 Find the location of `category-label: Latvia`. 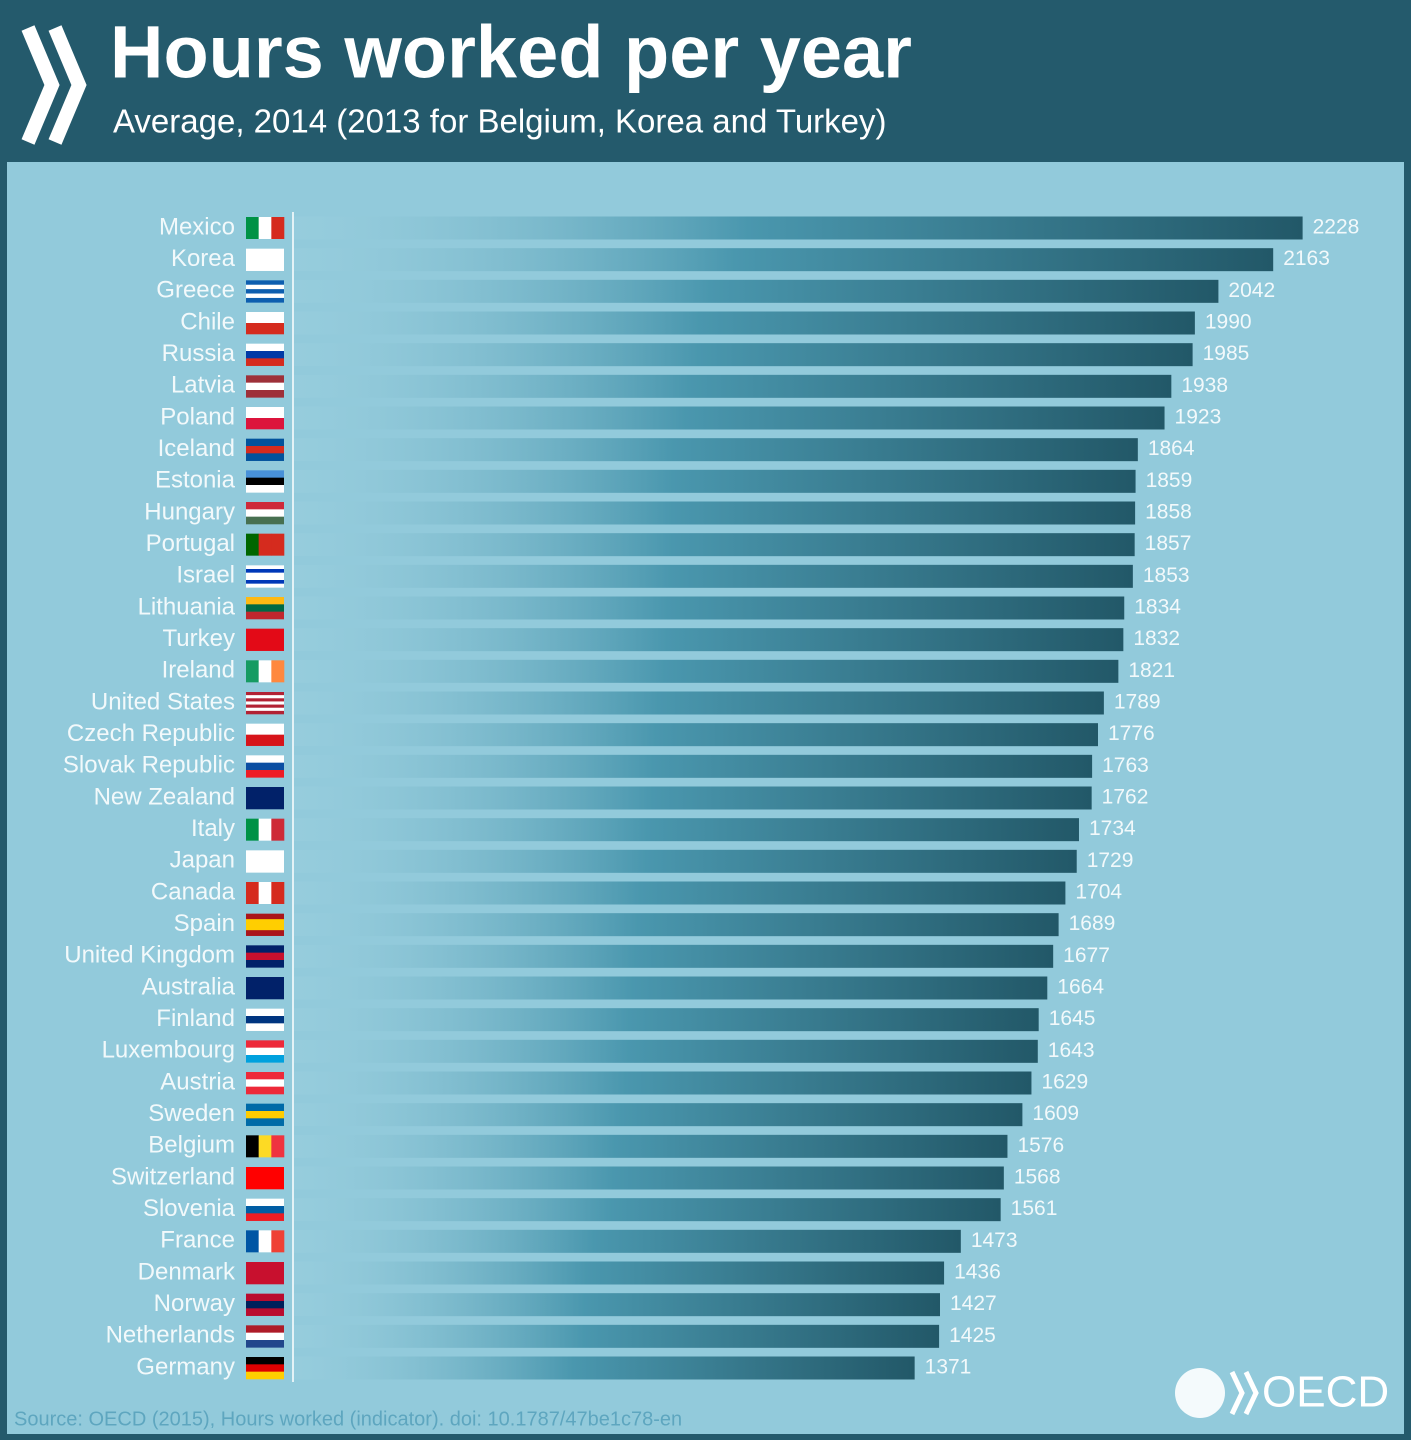

category-label: Latvia is located at coordinates (203, 385).